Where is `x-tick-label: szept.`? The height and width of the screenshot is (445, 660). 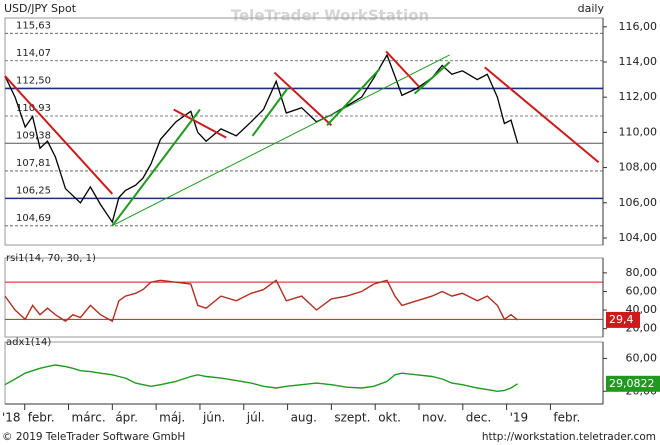 x-tick-label: szept. is located at coordinates (352, 418).